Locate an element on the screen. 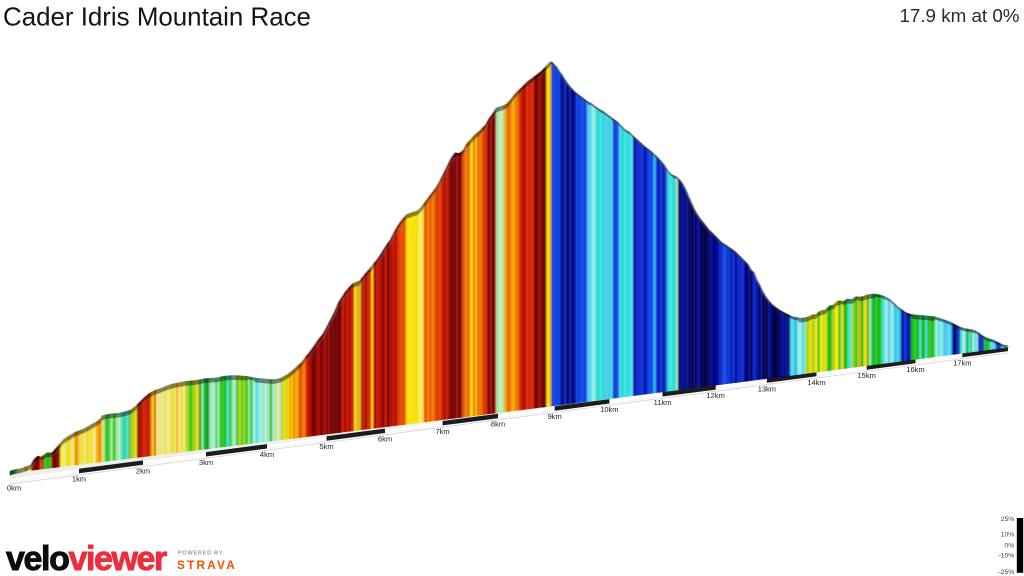  svg-text: -25% is located at coordinates (1006, 572).